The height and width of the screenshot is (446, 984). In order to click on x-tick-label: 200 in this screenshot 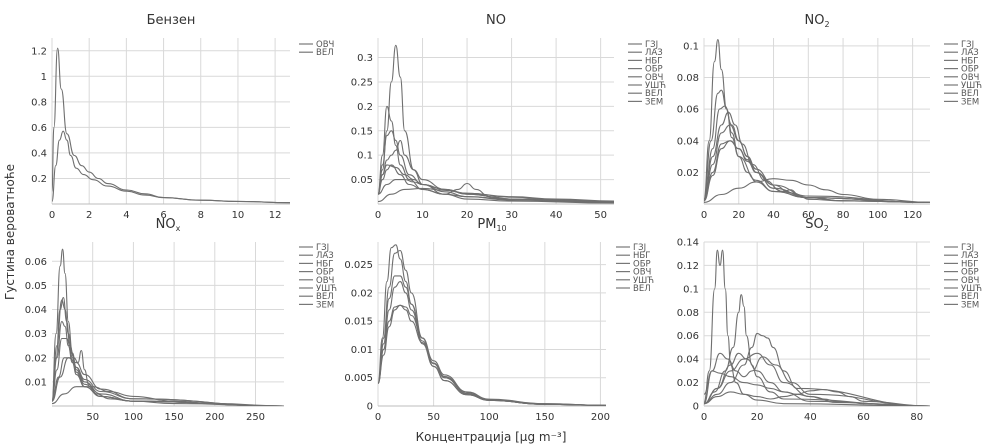, I will do `click(214, 417)`.